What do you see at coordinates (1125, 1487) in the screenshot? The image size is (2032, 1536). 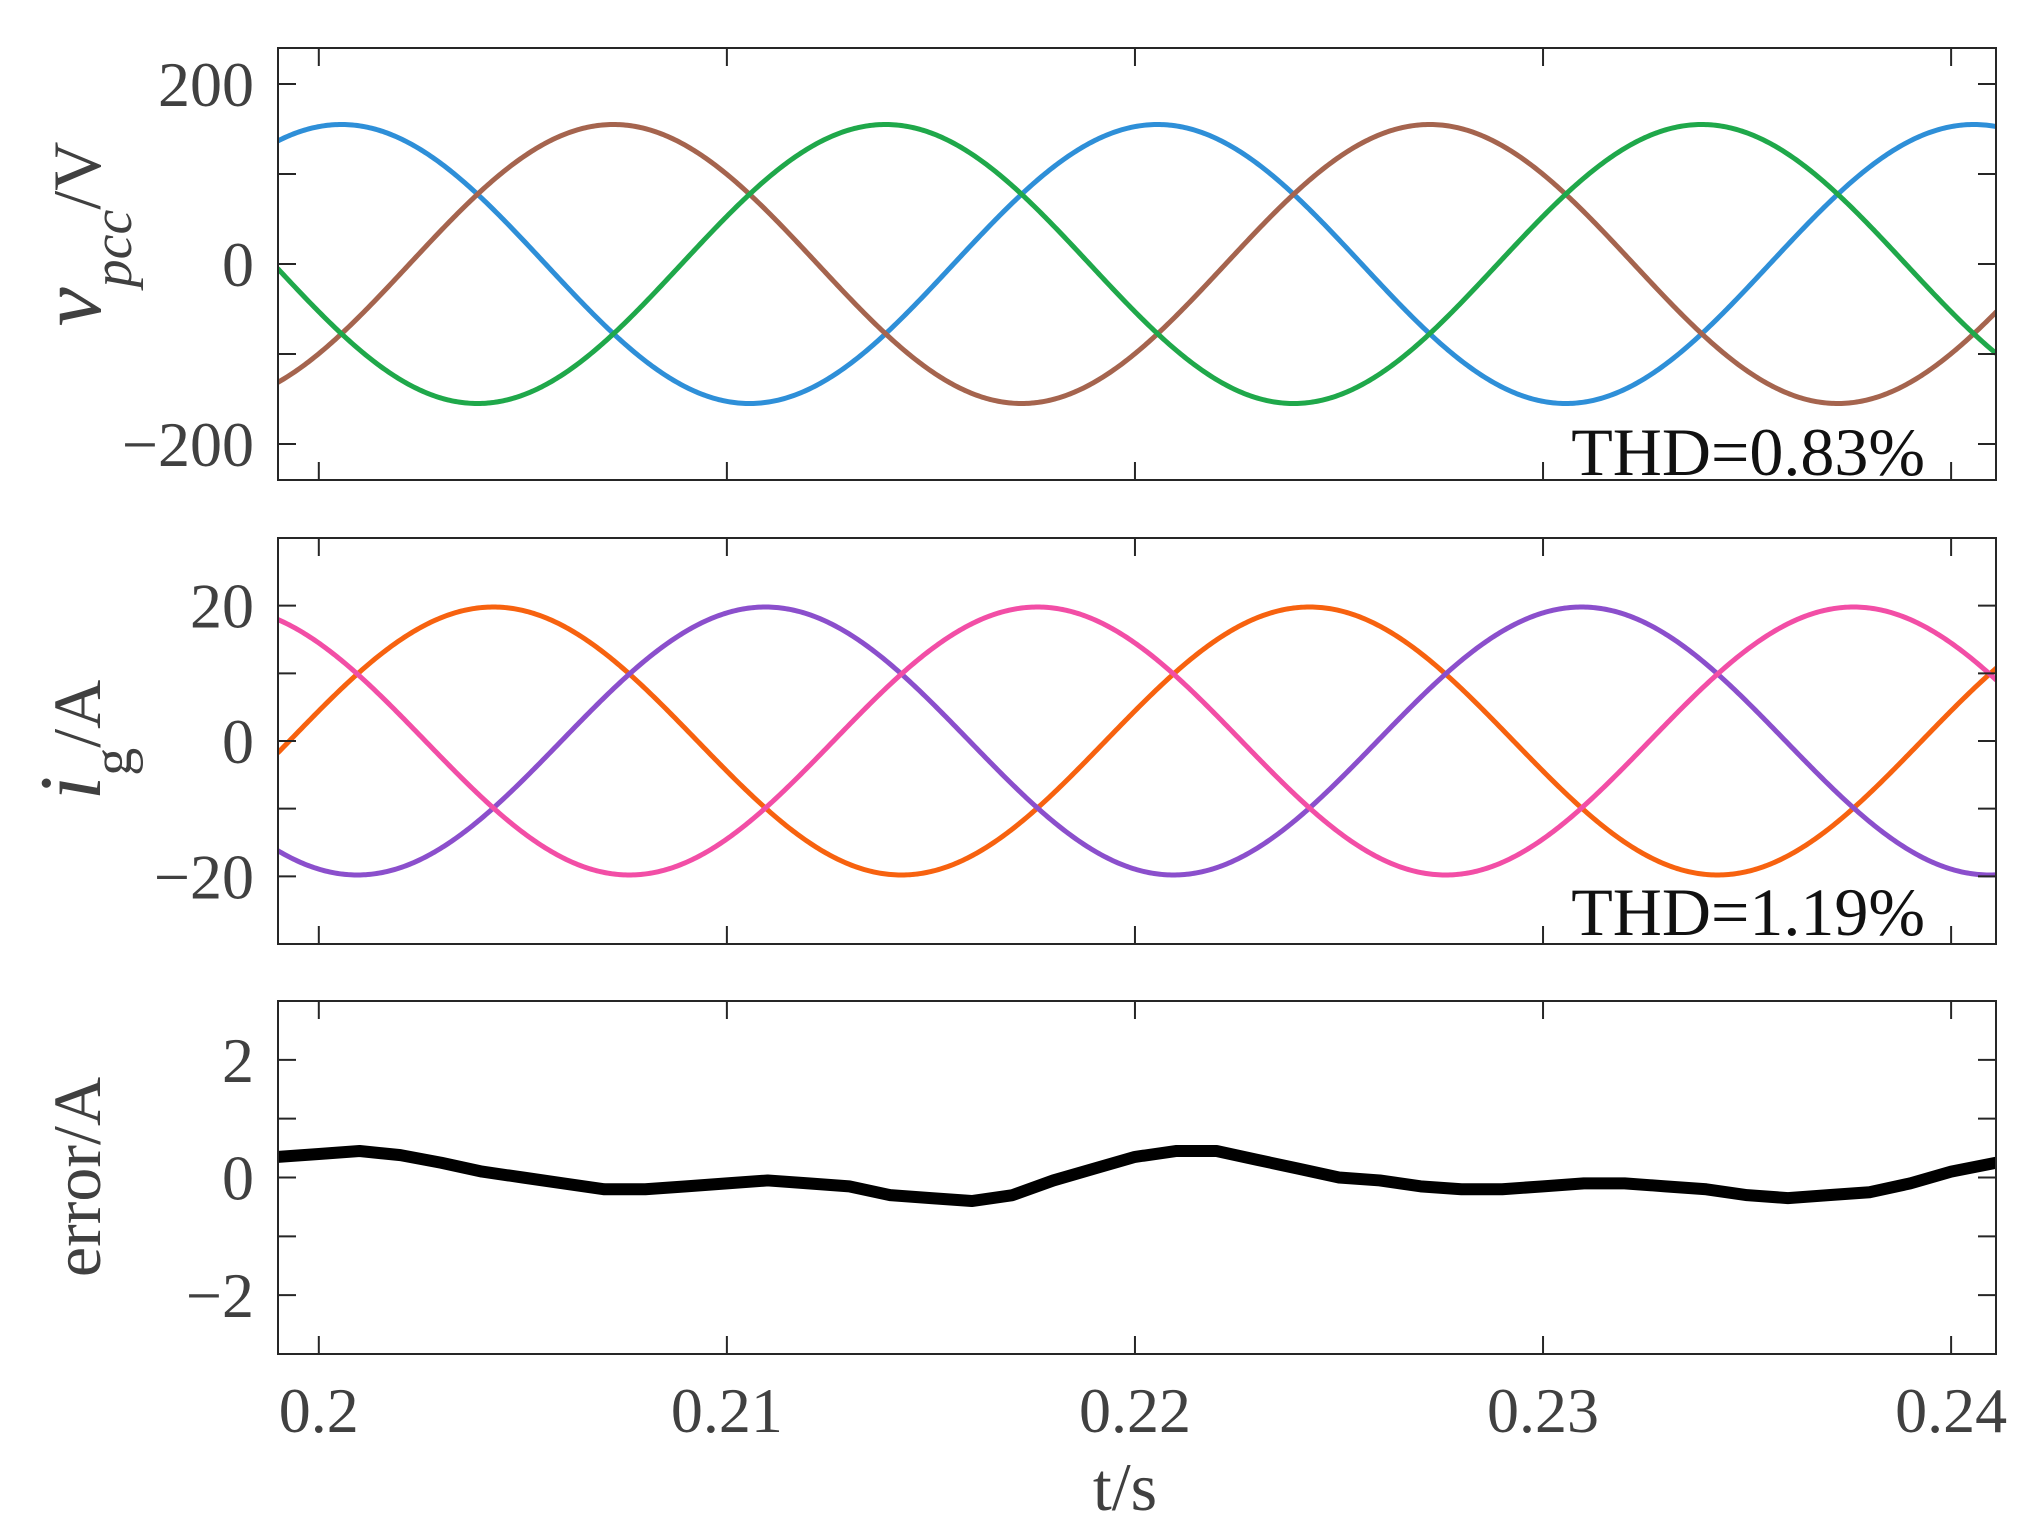 I see `xlabel: t/s` at bounding box center [1125, 1487].